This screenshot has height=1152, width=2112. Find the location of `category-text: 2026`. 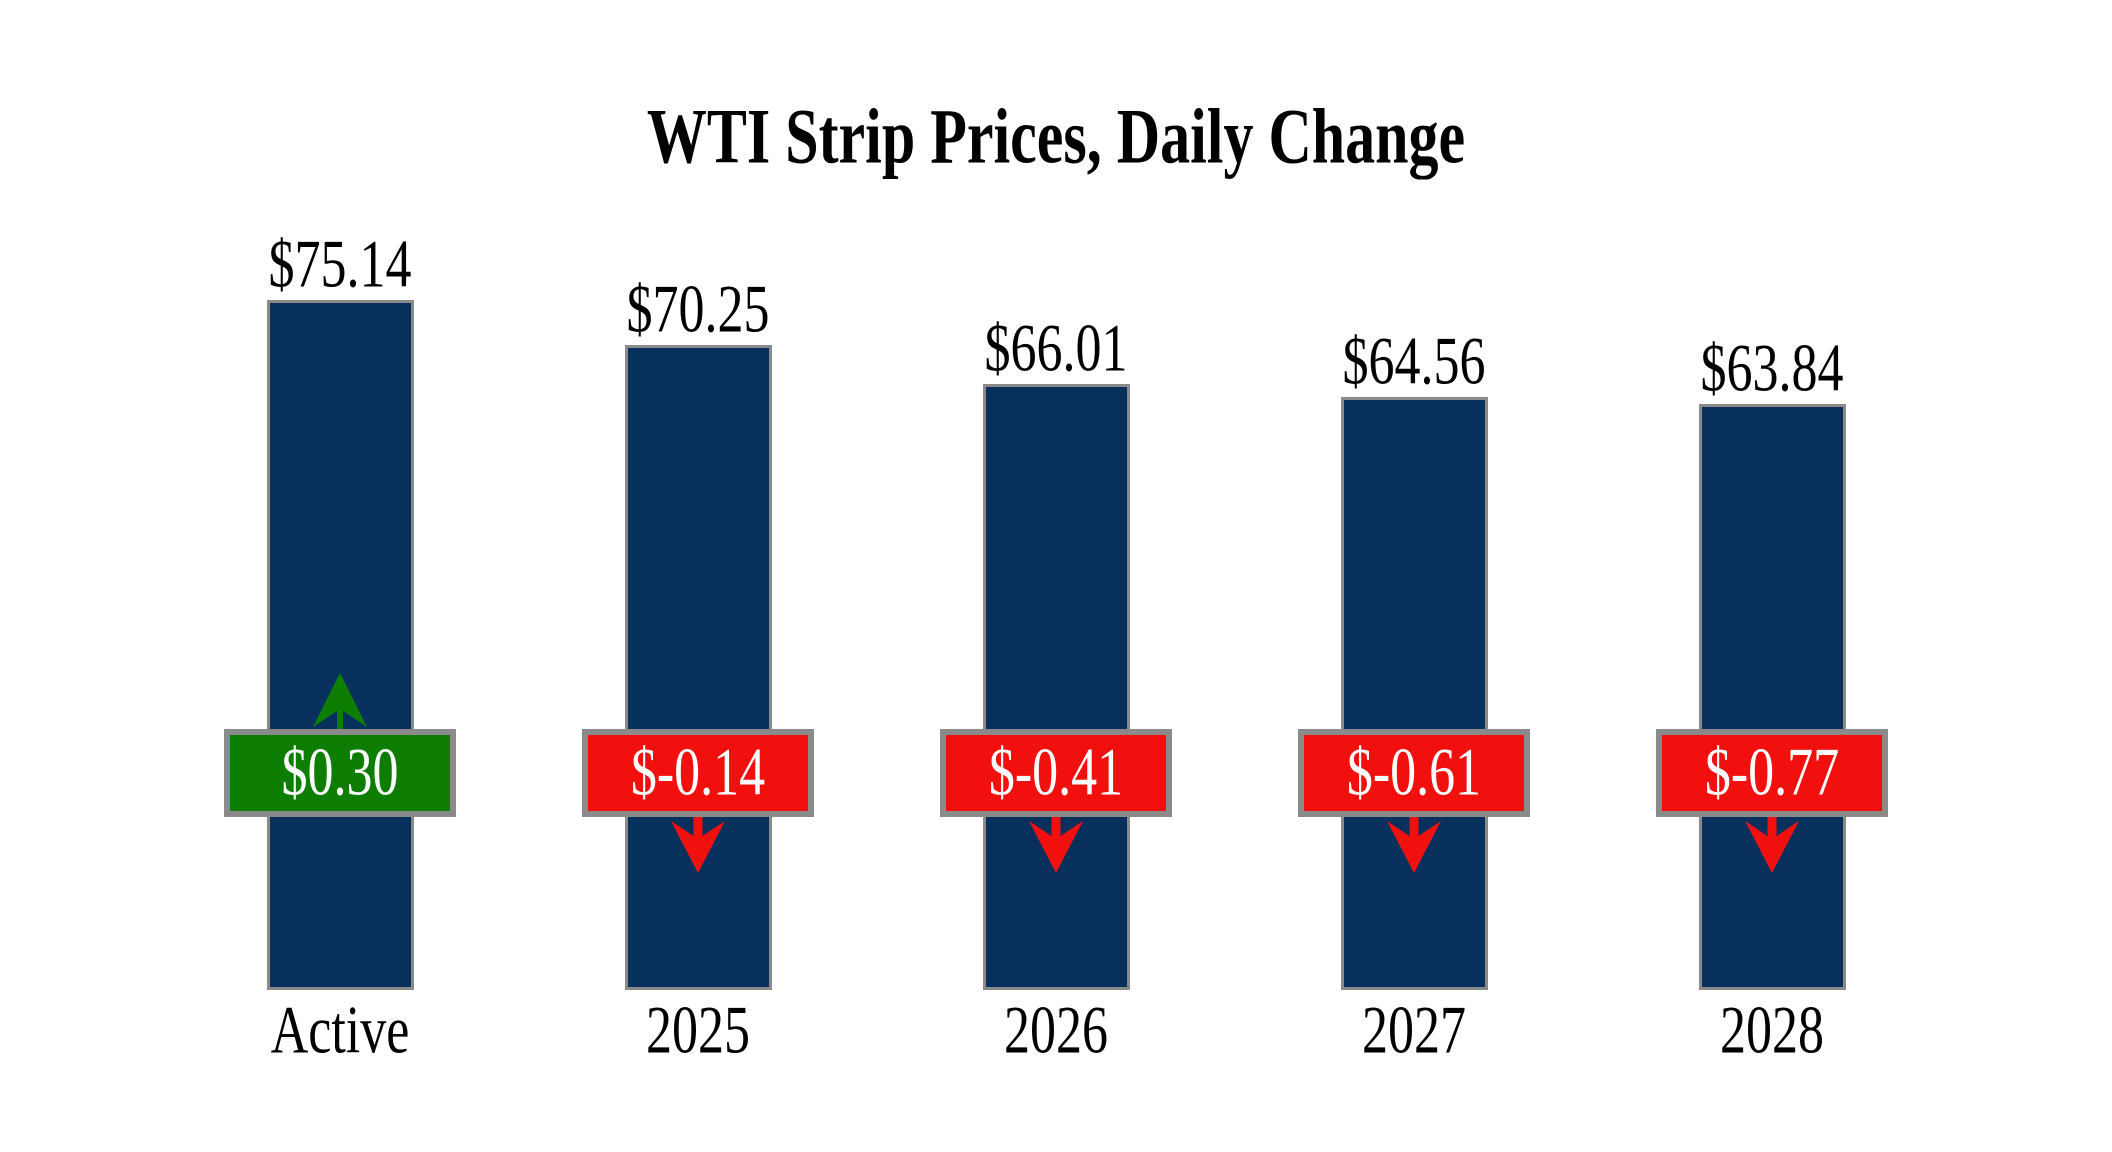

category-text: 2026 is located at coordinates (1056, 1031).